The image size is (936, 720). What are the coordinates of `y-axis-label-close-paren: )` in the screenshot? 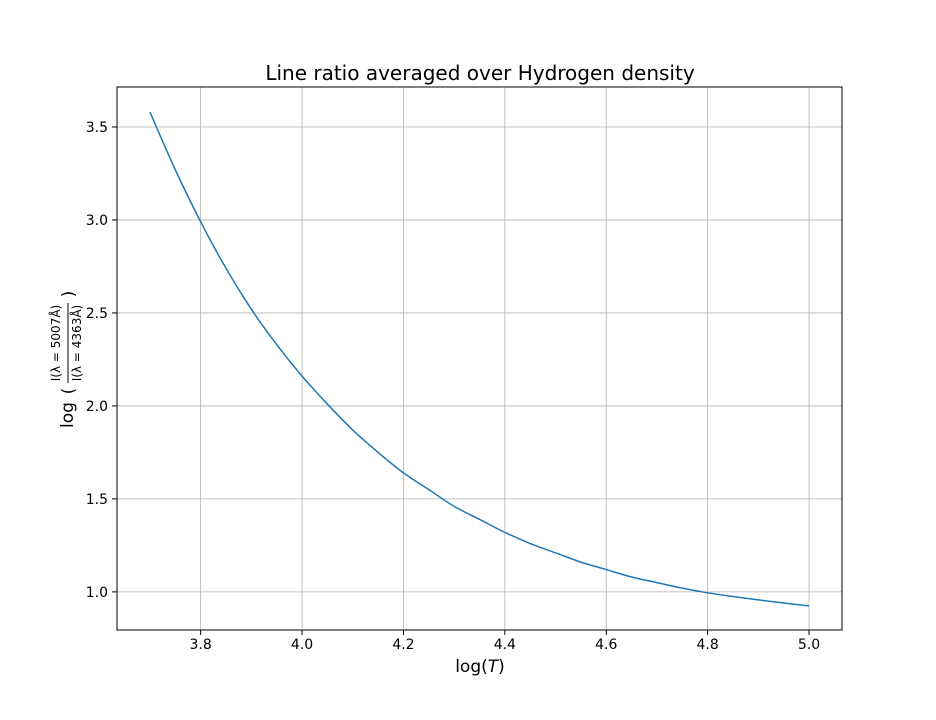 It's located at (69, 294).